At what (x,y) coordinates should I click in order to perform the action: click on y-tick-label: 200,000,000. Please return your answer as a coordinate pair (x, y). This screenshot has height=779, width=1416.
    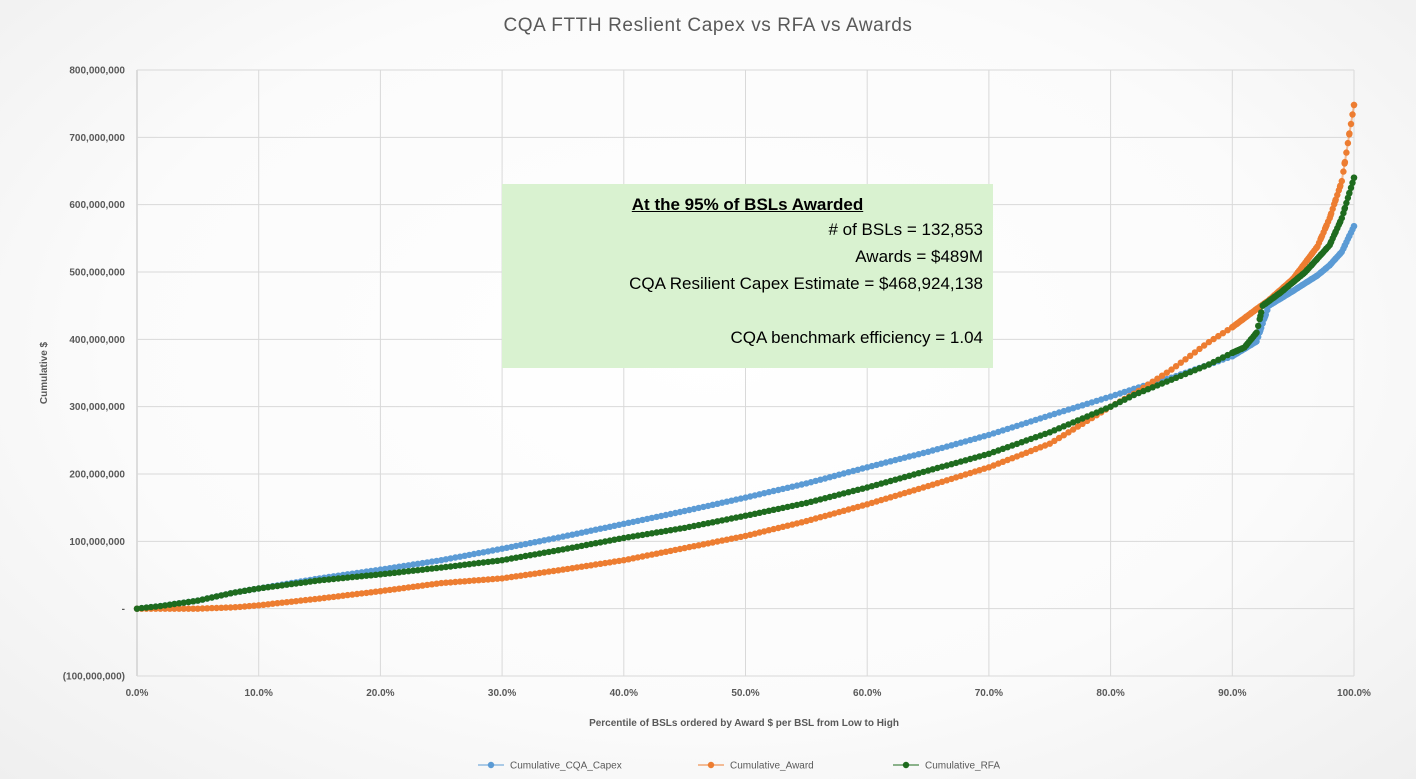
    Looking at the image, I should click on (97, 475).